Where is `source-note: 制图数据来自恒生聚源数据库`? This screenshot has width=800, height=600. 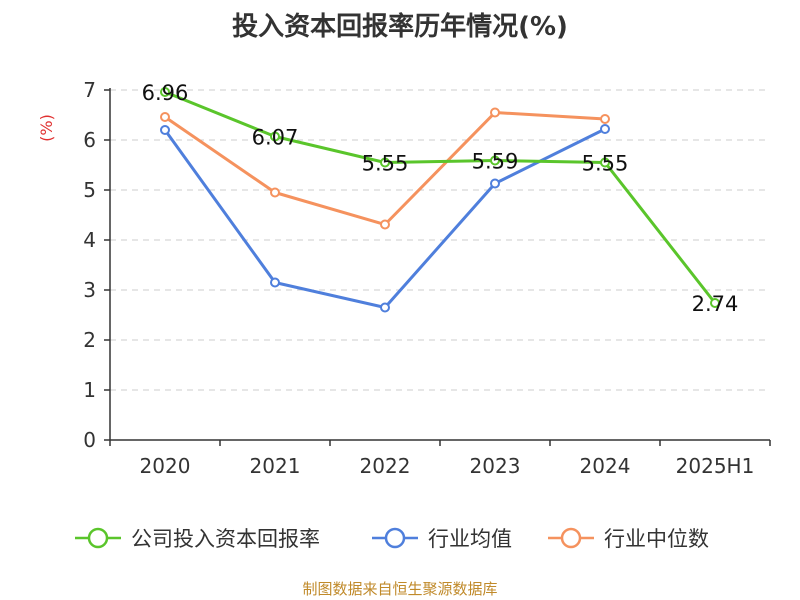 source-note: 制图数据来自恒生聚源数据库 is located at coordinates (400, 589).